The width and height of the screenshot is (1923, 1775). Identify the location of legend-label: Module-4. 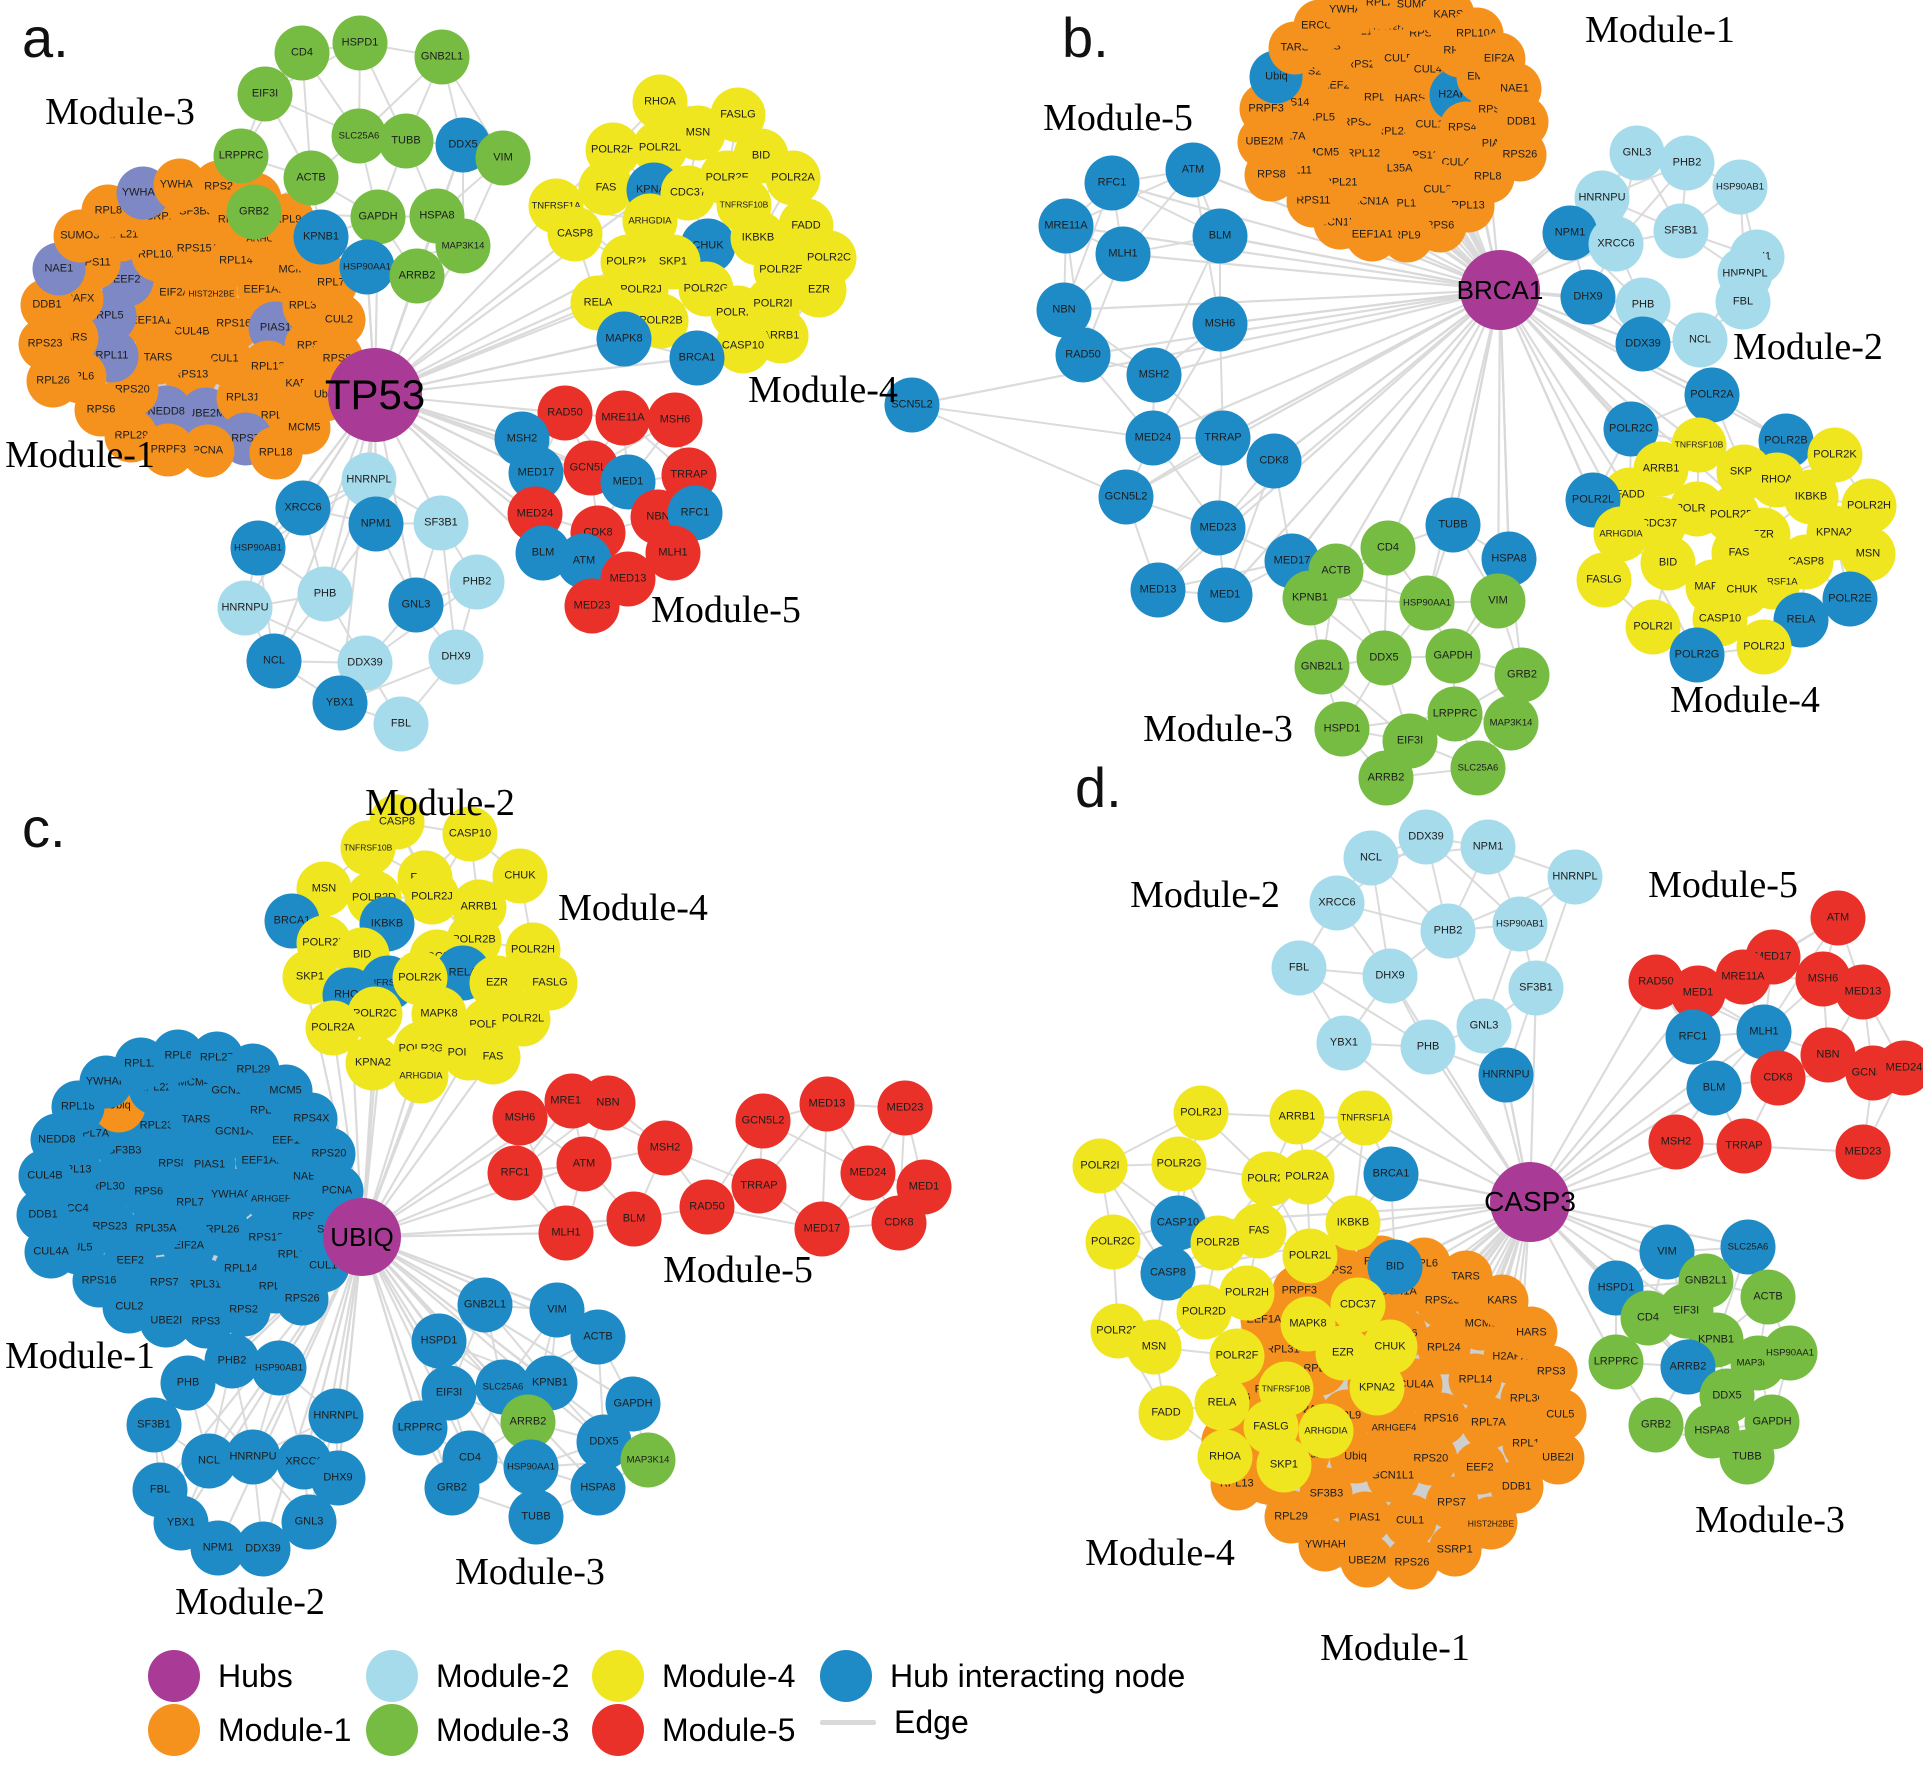
(729, 1675).